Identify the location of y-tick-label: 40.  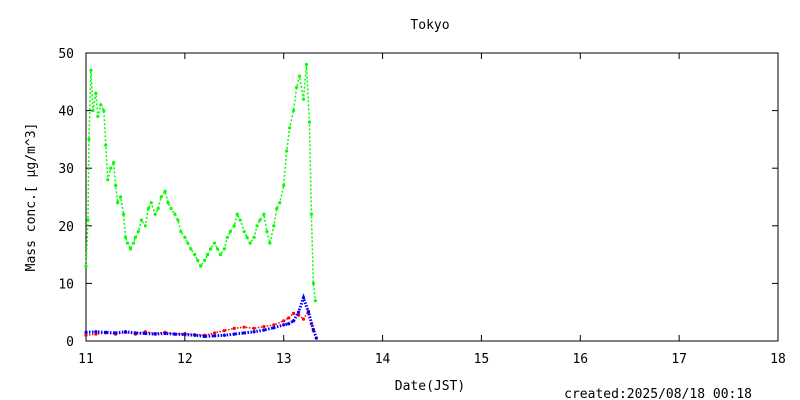
(66, 112).